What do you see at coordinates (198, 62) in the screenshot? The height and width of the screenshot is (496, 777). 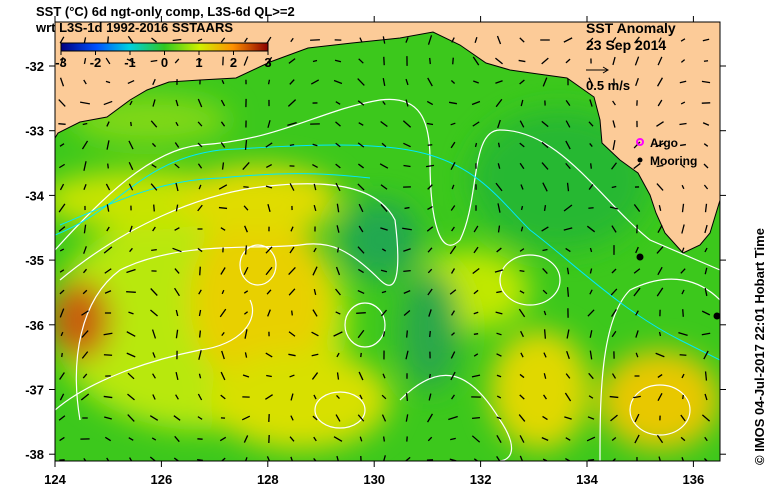 I see `colorbar-tick-label: 1` at bounding box center [198, 62].